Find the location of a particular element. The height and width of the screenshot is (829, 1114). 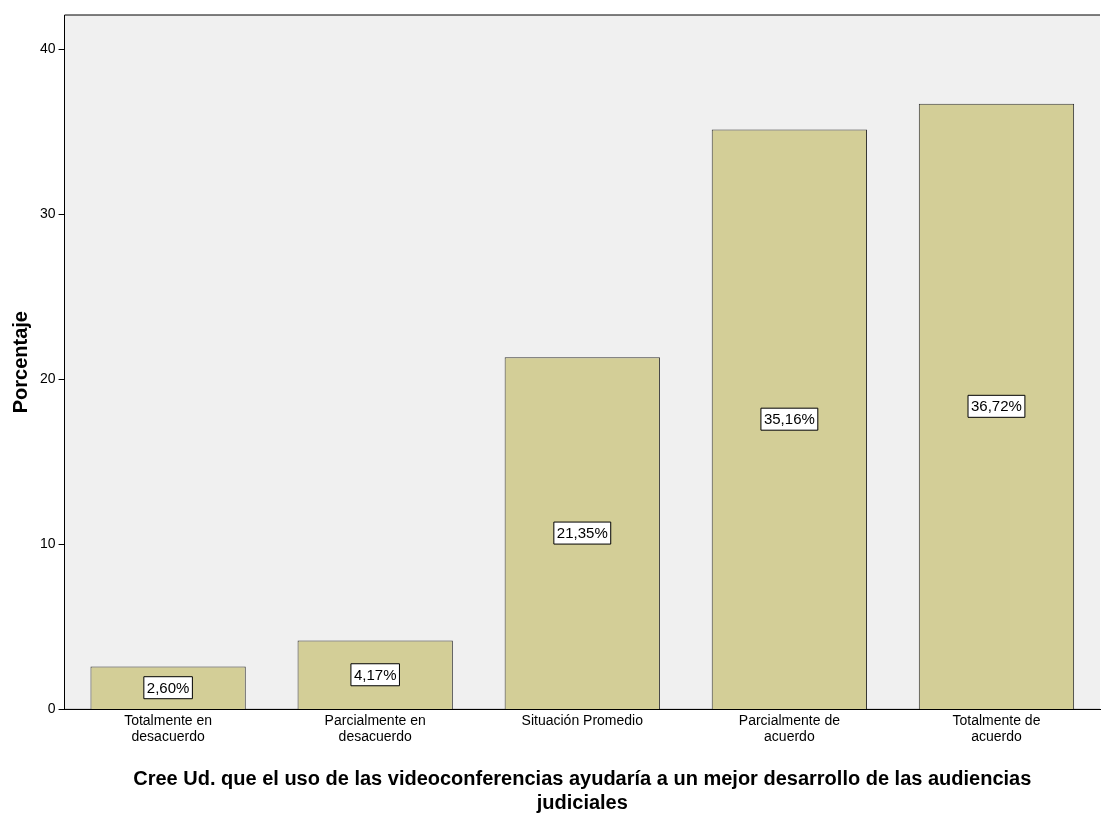

x-tick-label: Totalmente en desacuerdo is located at coordinates (168, 728).